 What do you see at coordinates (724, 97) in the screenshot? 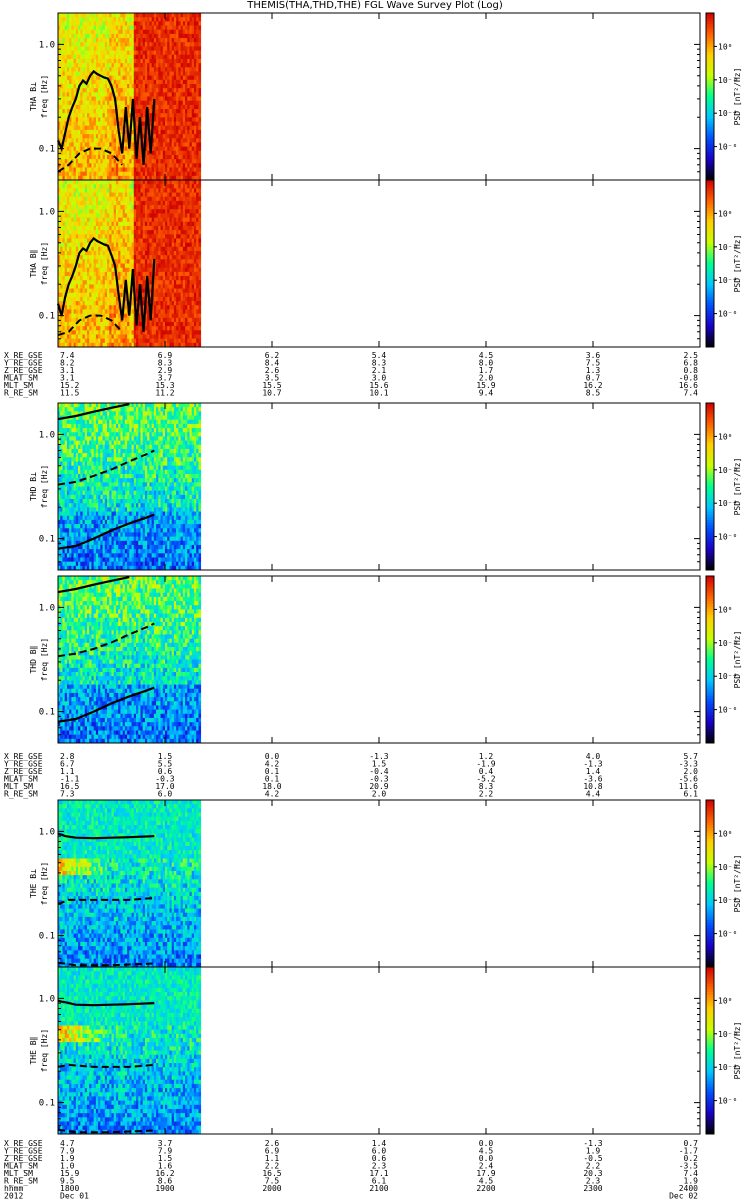
I see `colorbar: 10⁰10⁻²10⁻⁴10⁻⁶PSD [nT²/Hz]` at bounding box center [724, 97].